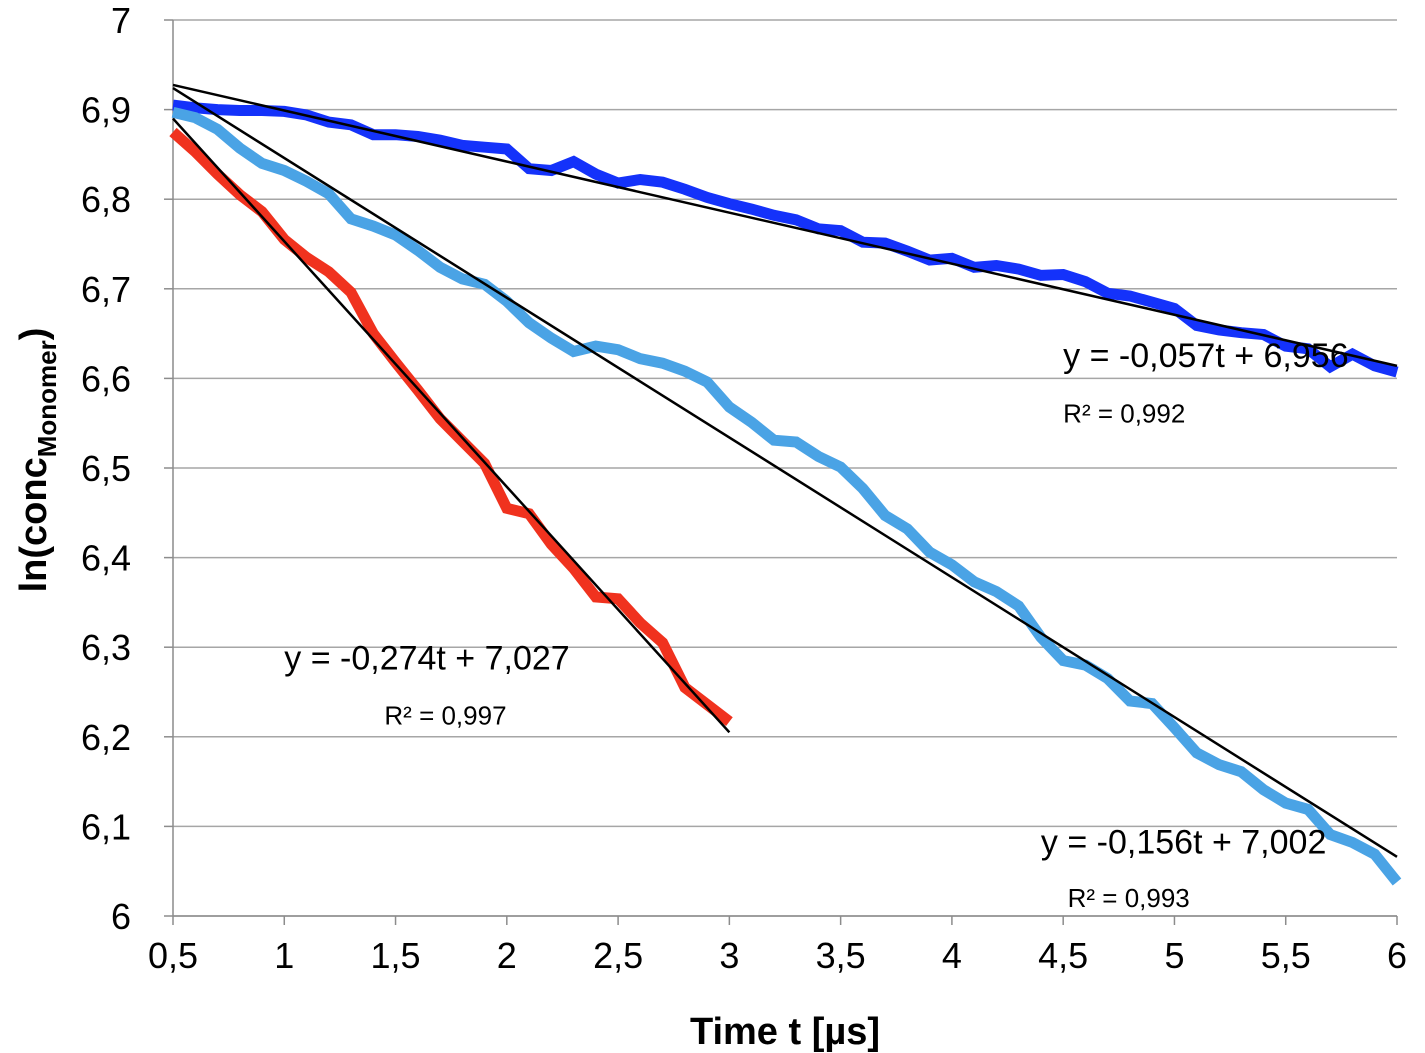 This screenshot has height=1053, width=1425. I want to click on x-tick-label: 1,5, so click(396, 955).